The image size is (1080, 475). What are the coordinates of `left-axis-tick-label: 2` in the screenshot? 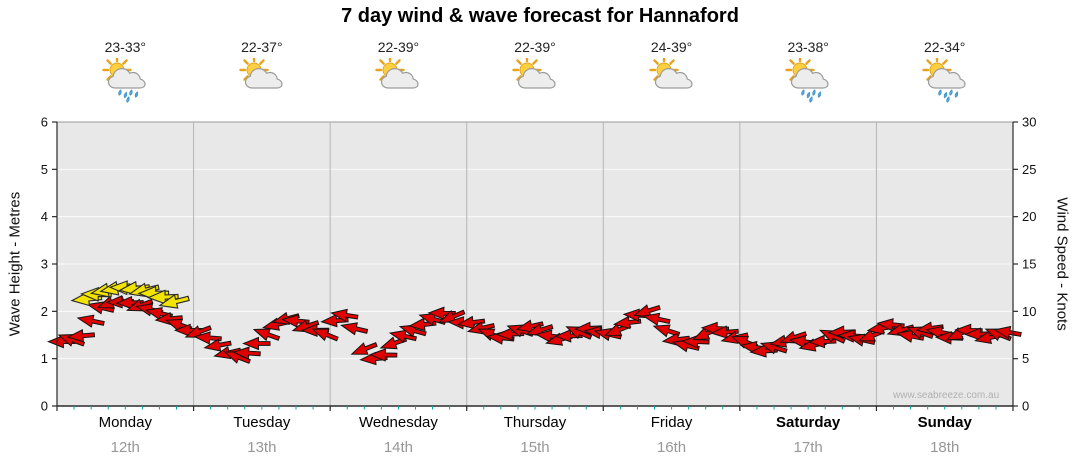 It's located at (44, 311).